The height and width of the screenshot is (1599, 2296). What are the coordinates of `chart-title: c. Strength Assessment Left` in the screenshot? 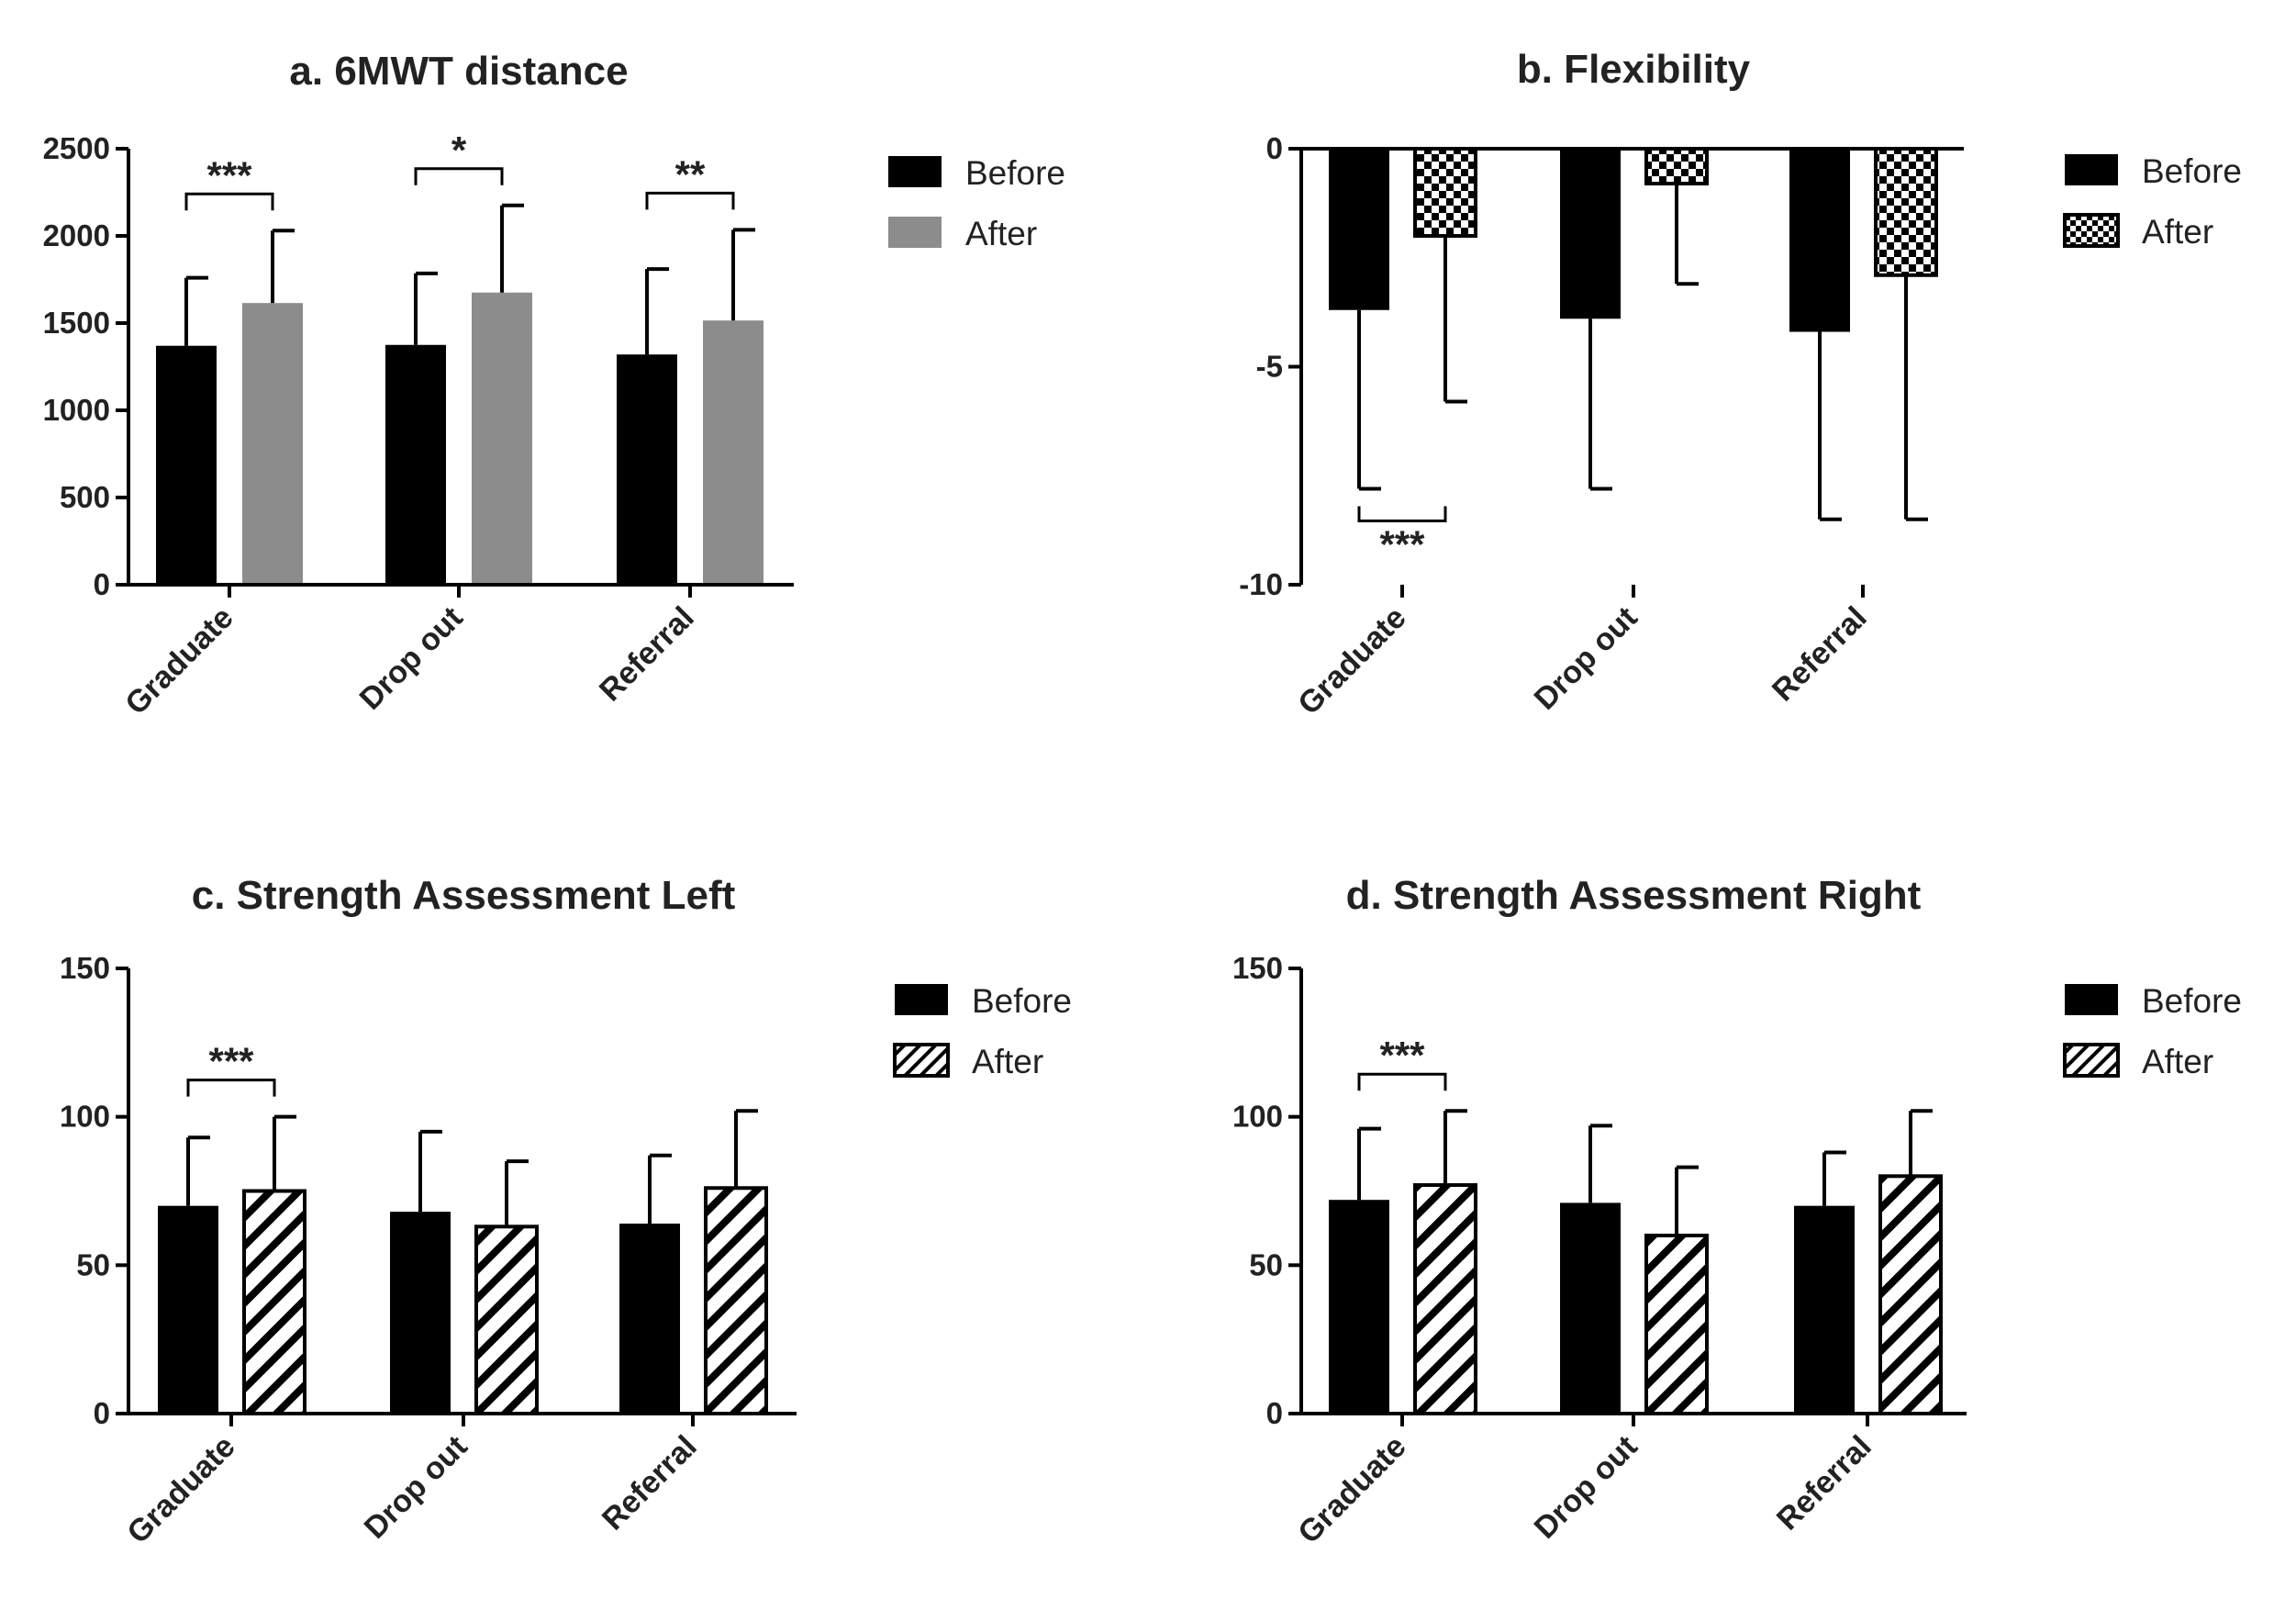 It's located at (464, 895).